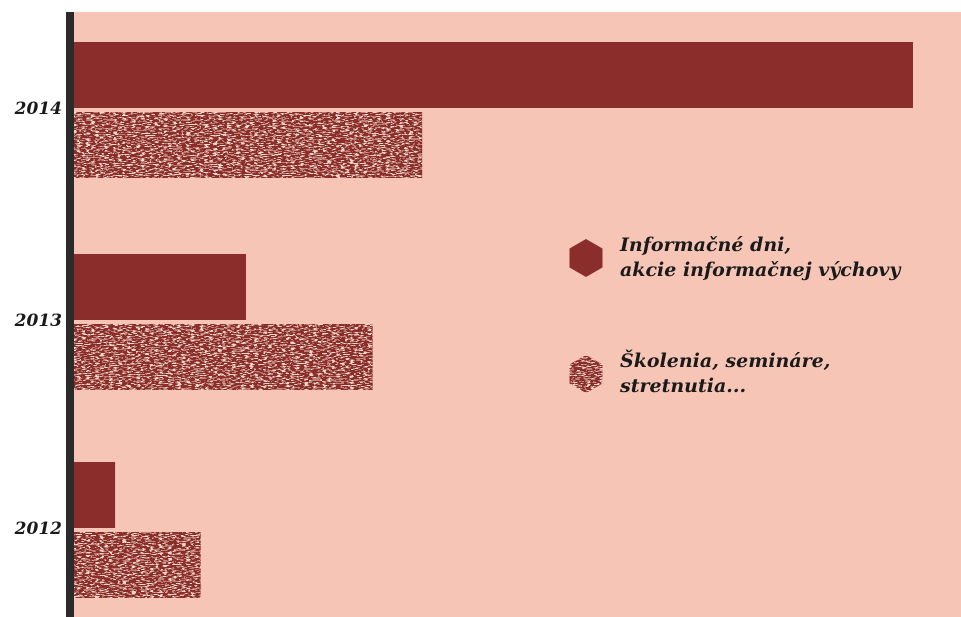 The image size is (961, 617). Describe the element at coordinates (38, 529) in the screenshot. I see `y-tick-label-2012: 2012` at that location.